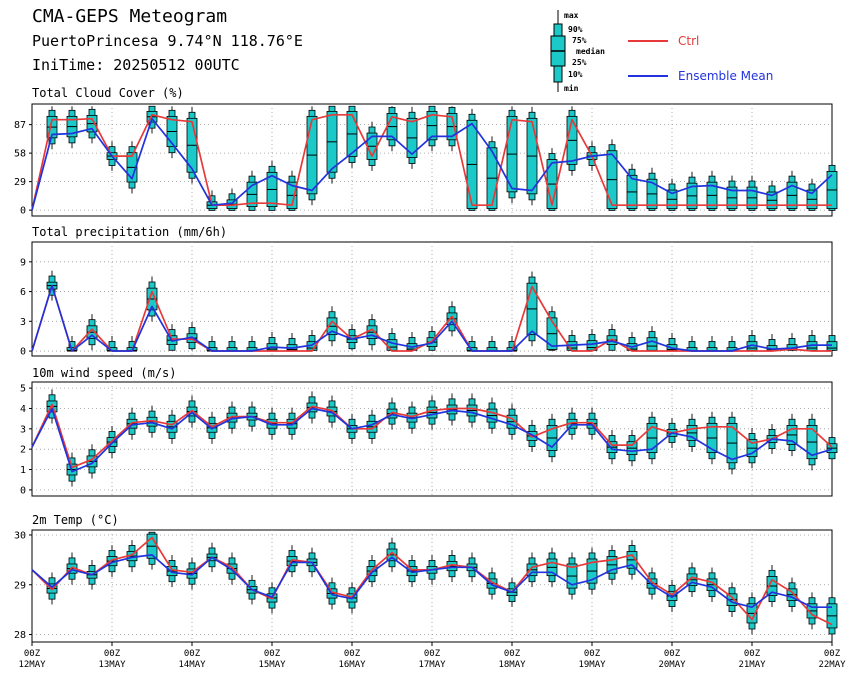 Image resolution: width=860 pixels, height=680 pixels. Describe the element at coordinates (432, 665) in the screenshot. I see `x-tick-date: 17MAY` at that location.